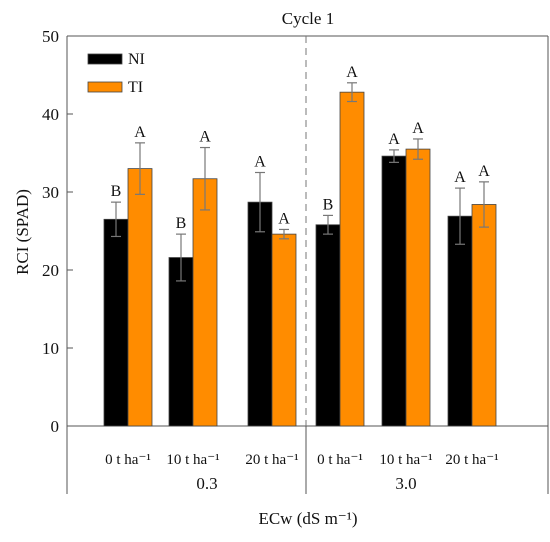  Describe the element at coordinates (405, 483) in the screenshot. I see `group-label: 3.0` at that location.